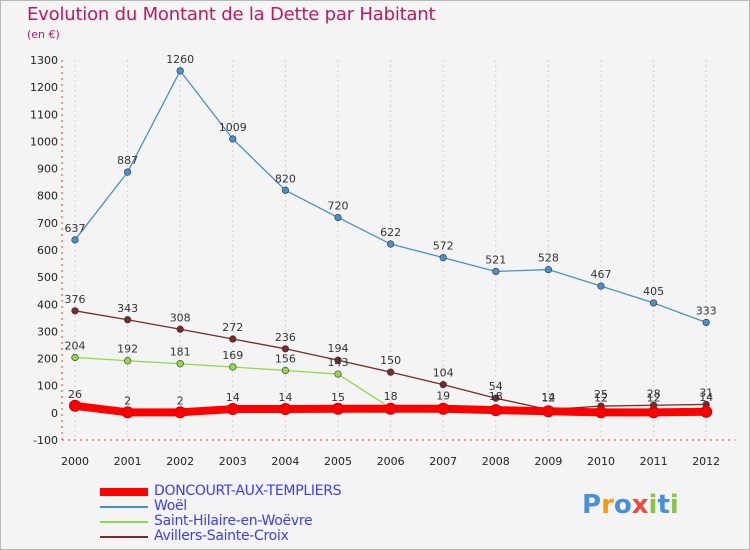  What do you see at coordinates (47, 386) in the screenshot?
I see `y-tick-label: 100` at bounding box center [47, 386].